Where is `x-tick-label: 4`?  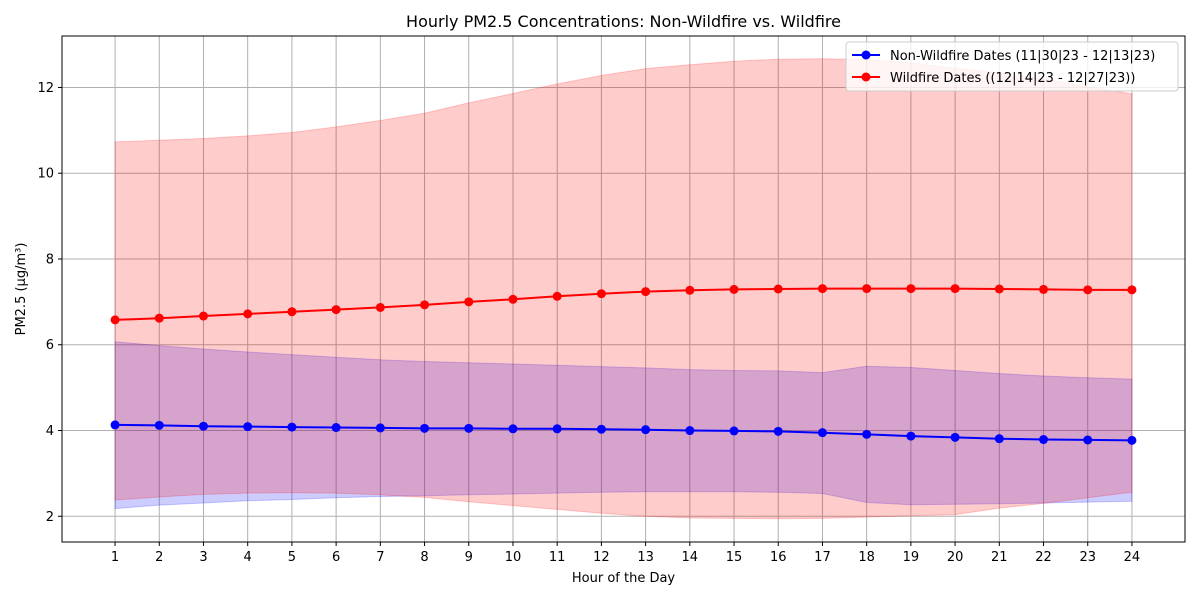 x-tick-label: 4 is located at coordinates (248, 557).